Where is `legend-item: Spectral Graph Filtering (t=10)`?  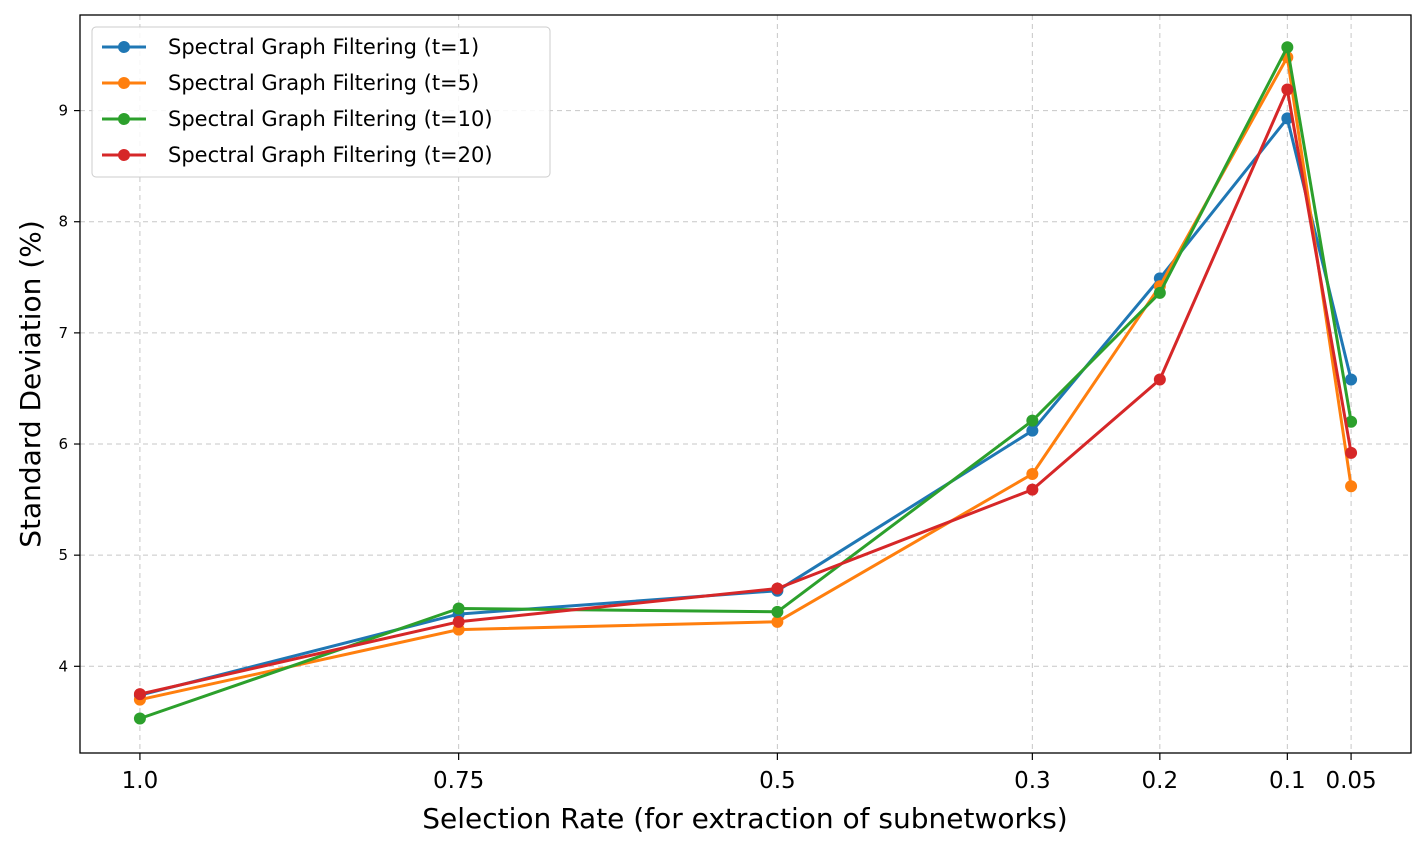 legend-item: Spectral Graph Filtering (t=10) is located at coordinates (297, 119).